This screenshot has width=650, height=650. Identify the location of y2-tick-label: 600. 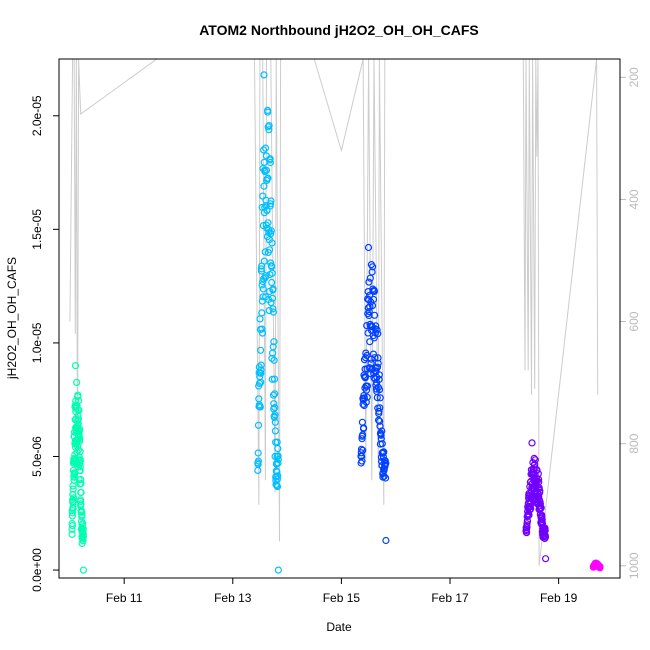
(634, 321).